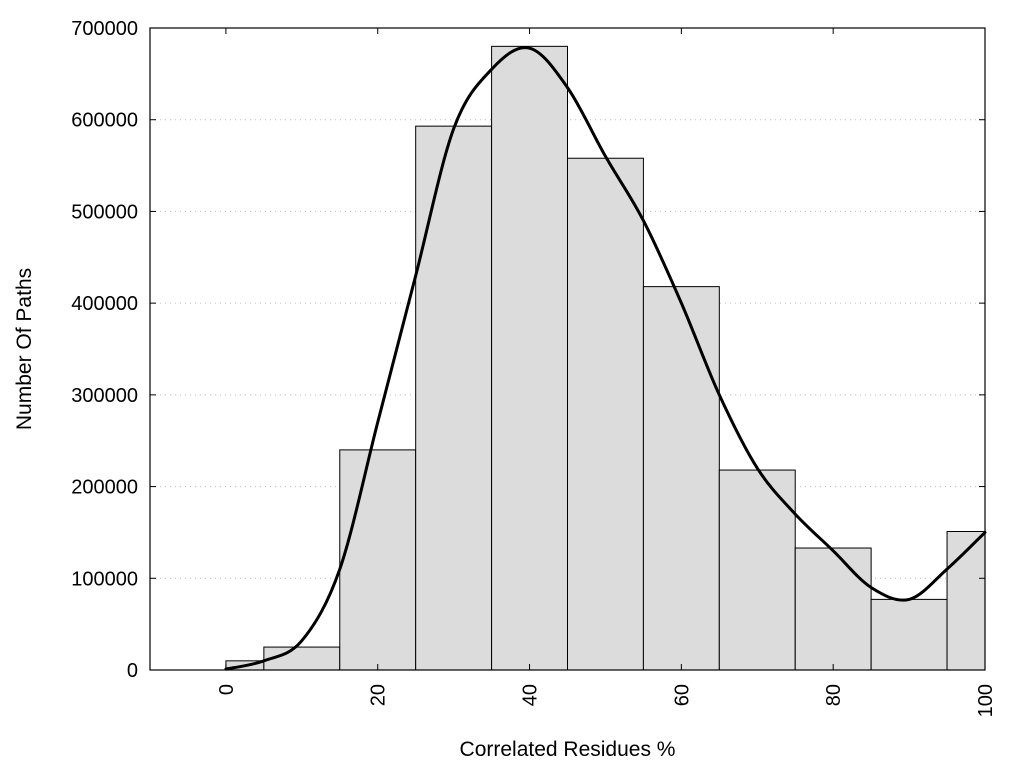 This screenshot has width=1024, height=768. Describe the element at coordinates (104, 121) in the screenshot. I see `y-tick-label: 600000` at that location.